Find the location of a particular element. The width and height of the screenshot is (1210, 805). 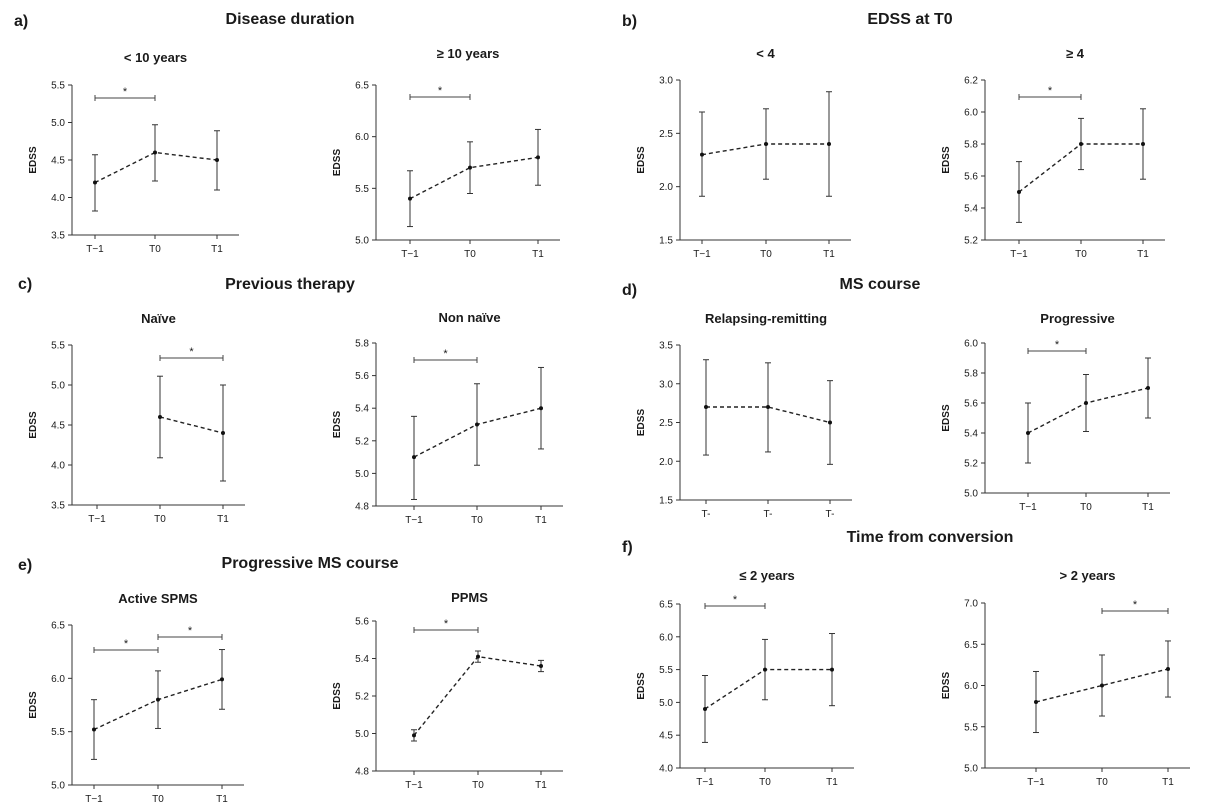

chart-4-y-tick-label: 5.2 is located at coordinates (971, 241).